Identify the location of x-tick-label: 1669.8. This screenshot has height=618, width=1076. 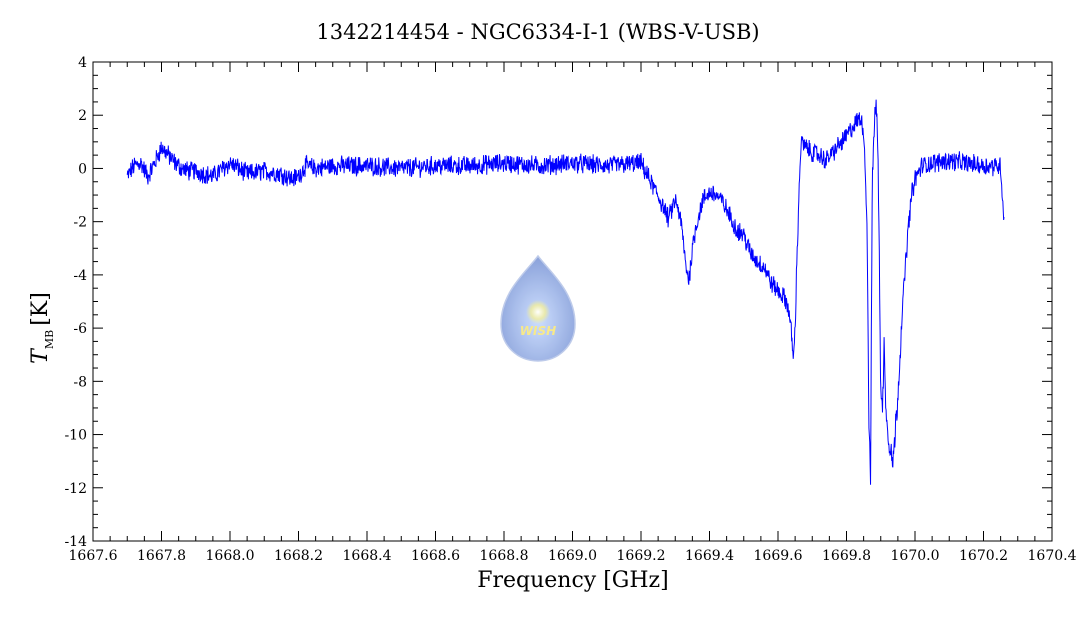
(846, 556).